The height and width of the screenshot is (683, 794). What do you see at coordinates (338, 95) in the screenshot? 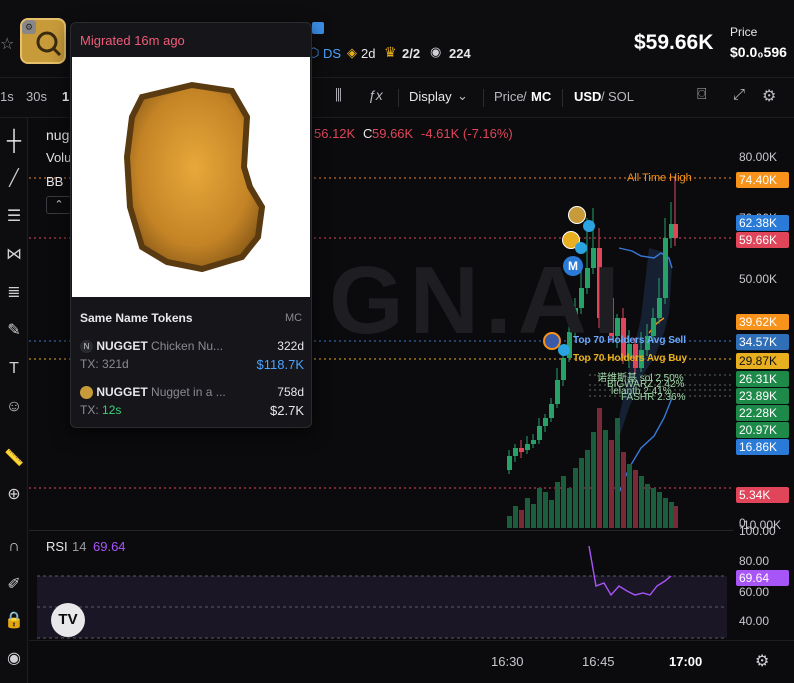
I see `candle-type-icon: ⫼` at bounding box center [338, 95].